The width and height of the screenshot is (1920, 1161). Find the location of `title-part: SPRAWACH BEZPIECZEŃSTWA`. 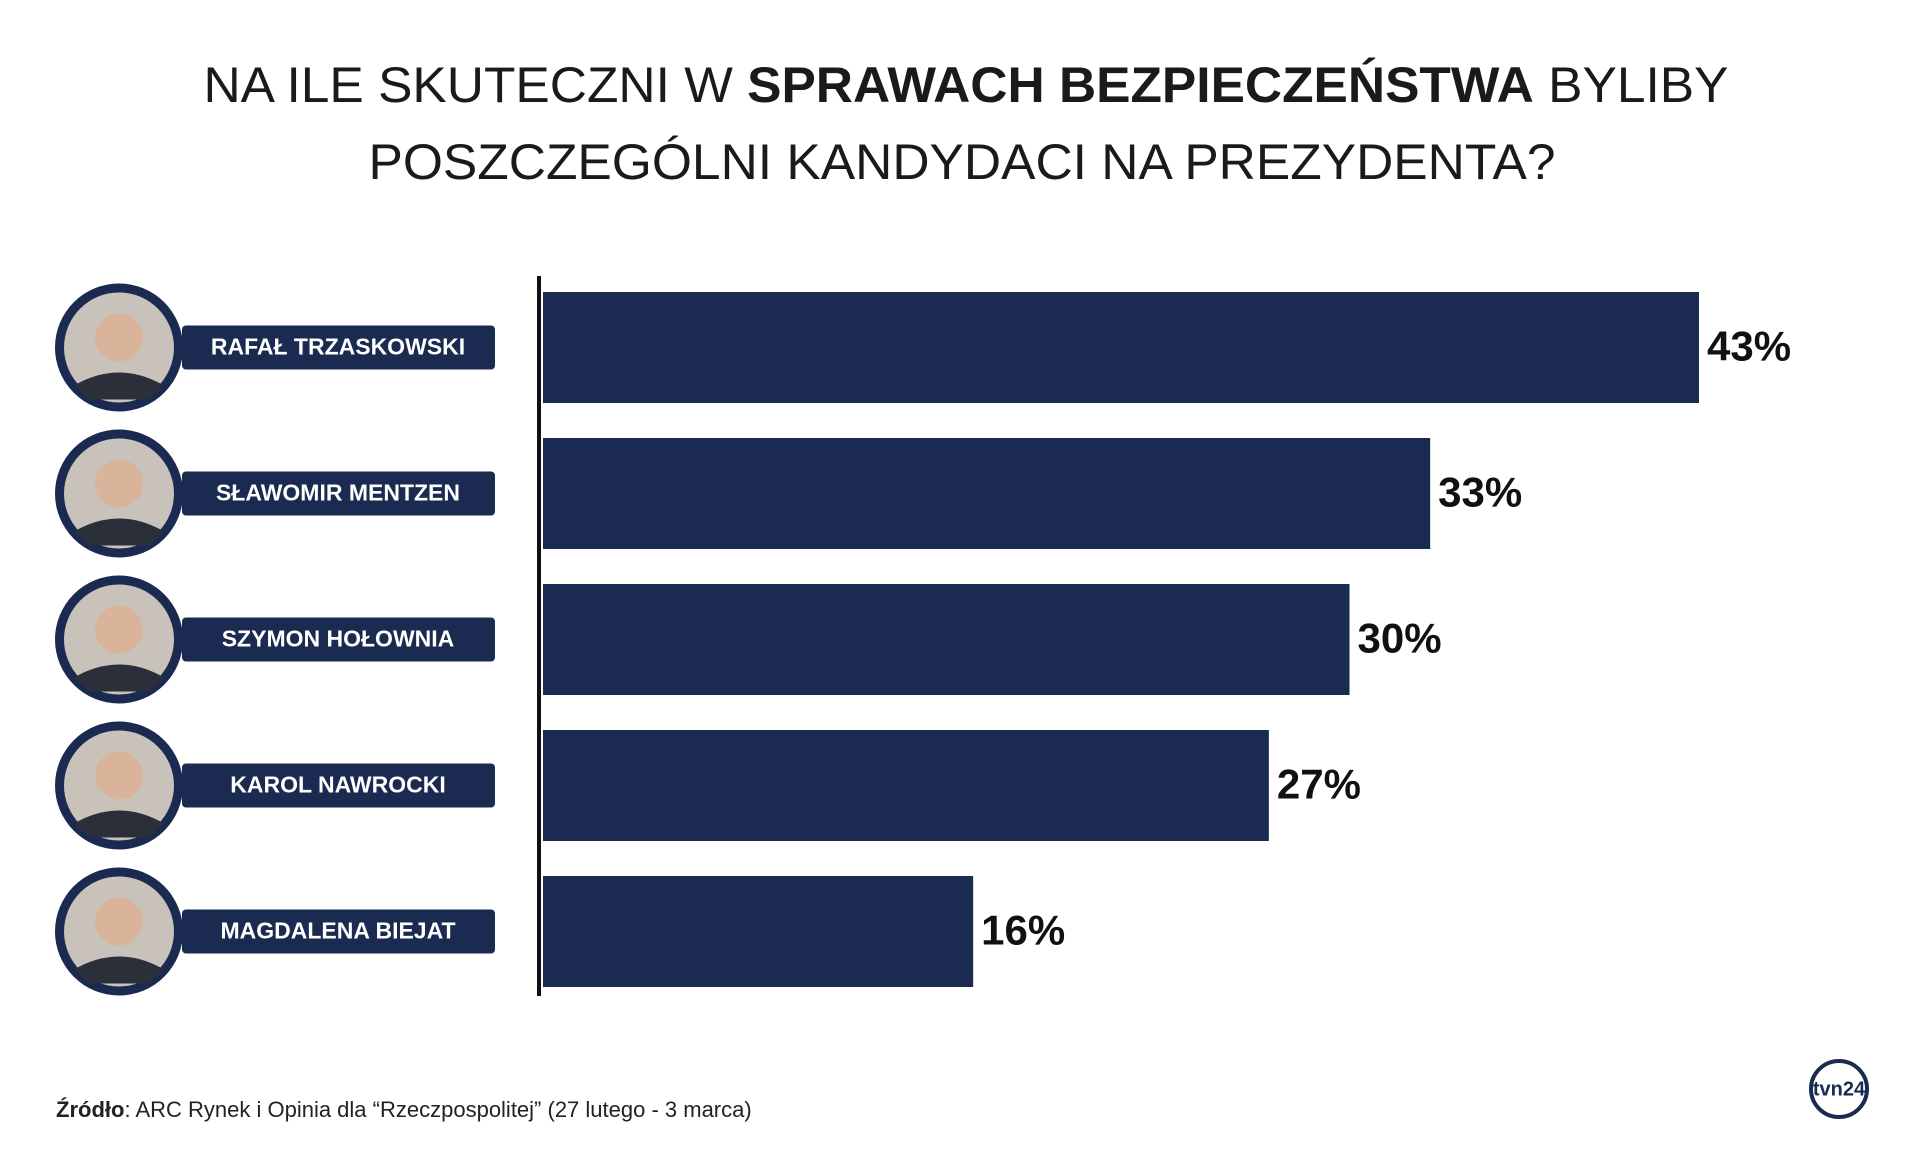

title-part: SPRAWACH BEZPIECZEŃSTWA is located at coordinates (1140, 85).